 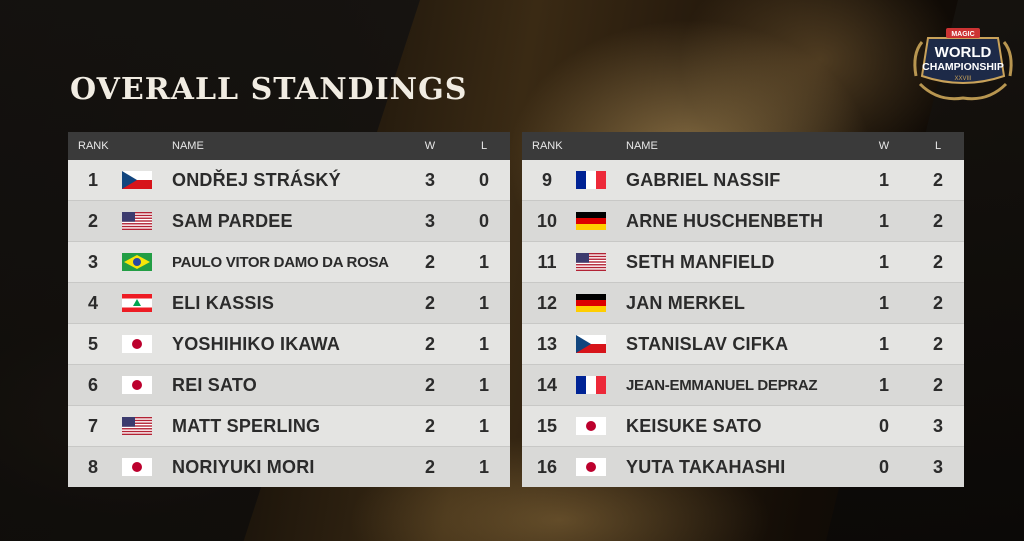 What do you see at coordinates (706, 466) in the screenshot?
I see `player-name: YUTA TAKAHASHI` at bounding box center [706, 466].